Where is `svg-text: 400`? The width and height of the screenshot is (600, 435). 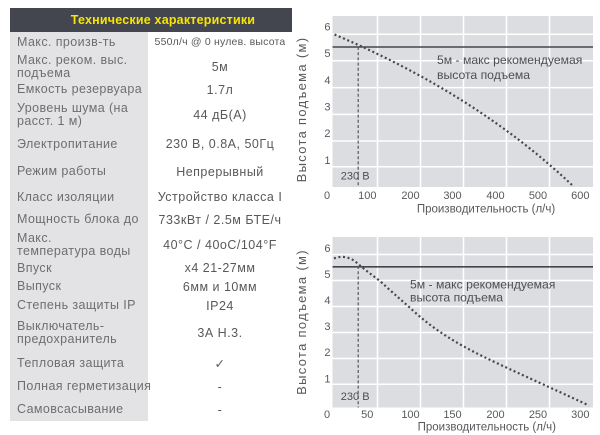 svg-text: 400 is located at coordinates (495, 196).